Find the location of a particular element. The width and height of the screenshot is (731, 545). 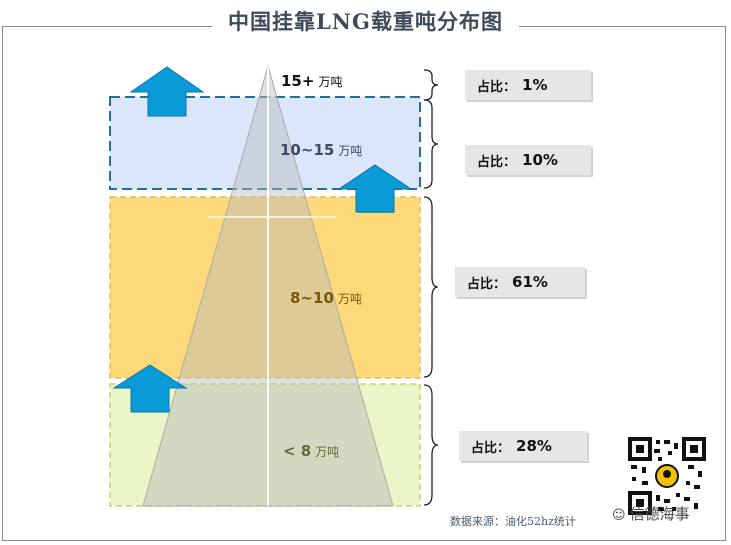

share-badge-15plus: 占比： 1% is located at coordinates (528, 85).